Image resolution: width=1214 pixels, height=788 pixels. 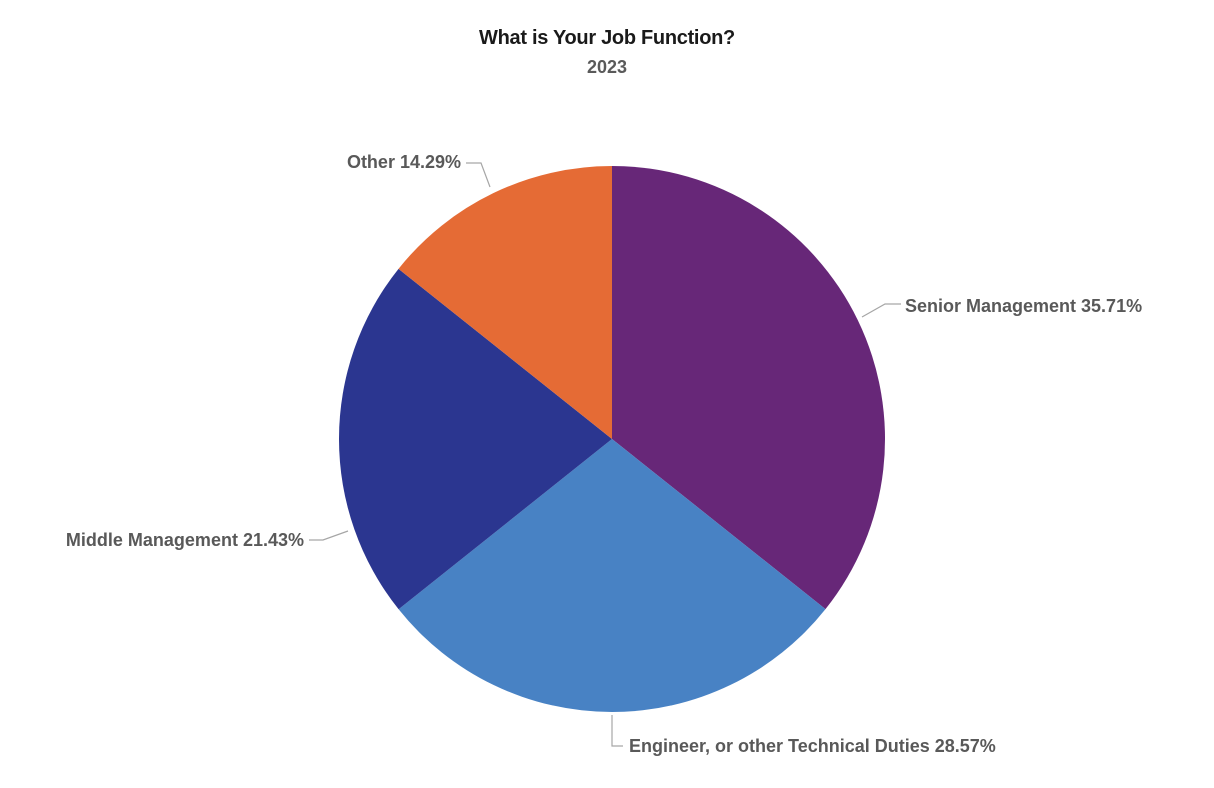 I want to click on chart-title: What is Your Job Function?, so click(x=607, y=38).